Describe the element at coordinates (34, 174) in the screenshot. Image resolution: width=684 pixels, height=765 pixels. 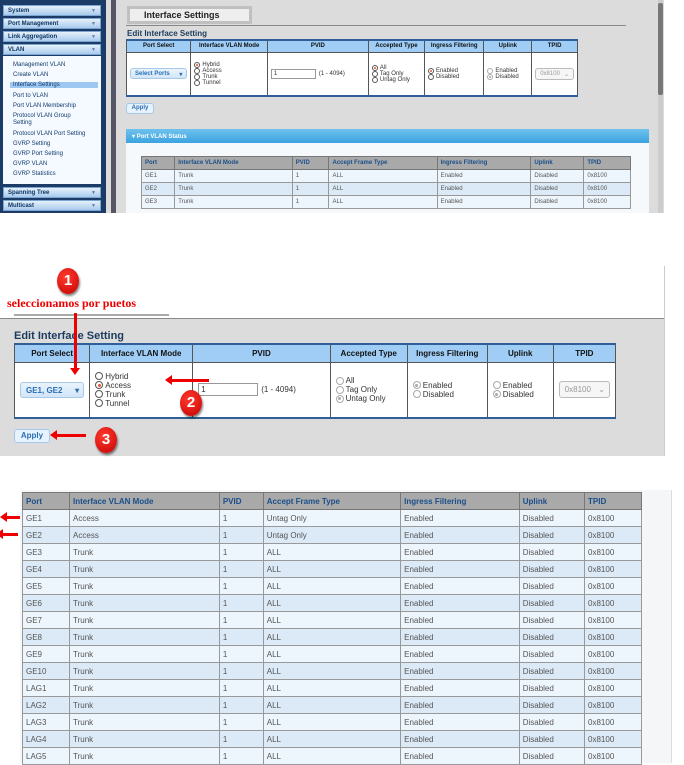
I see `sidebar-item-gvrp-statistics: GVRP Statistics` at that location.